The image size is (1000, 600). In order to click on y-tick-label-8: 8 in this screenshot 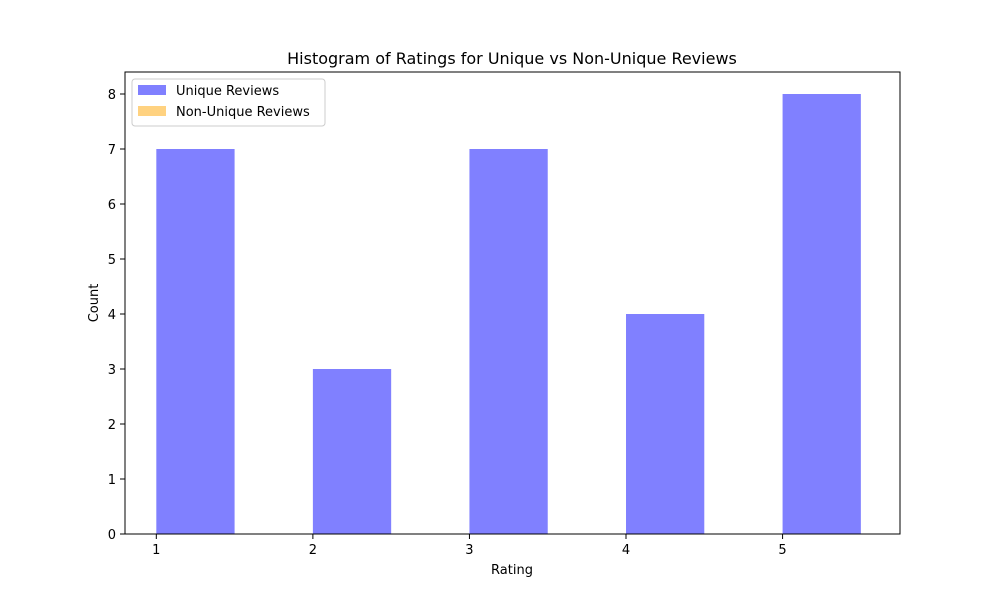, I will do `click(112, 95)`.